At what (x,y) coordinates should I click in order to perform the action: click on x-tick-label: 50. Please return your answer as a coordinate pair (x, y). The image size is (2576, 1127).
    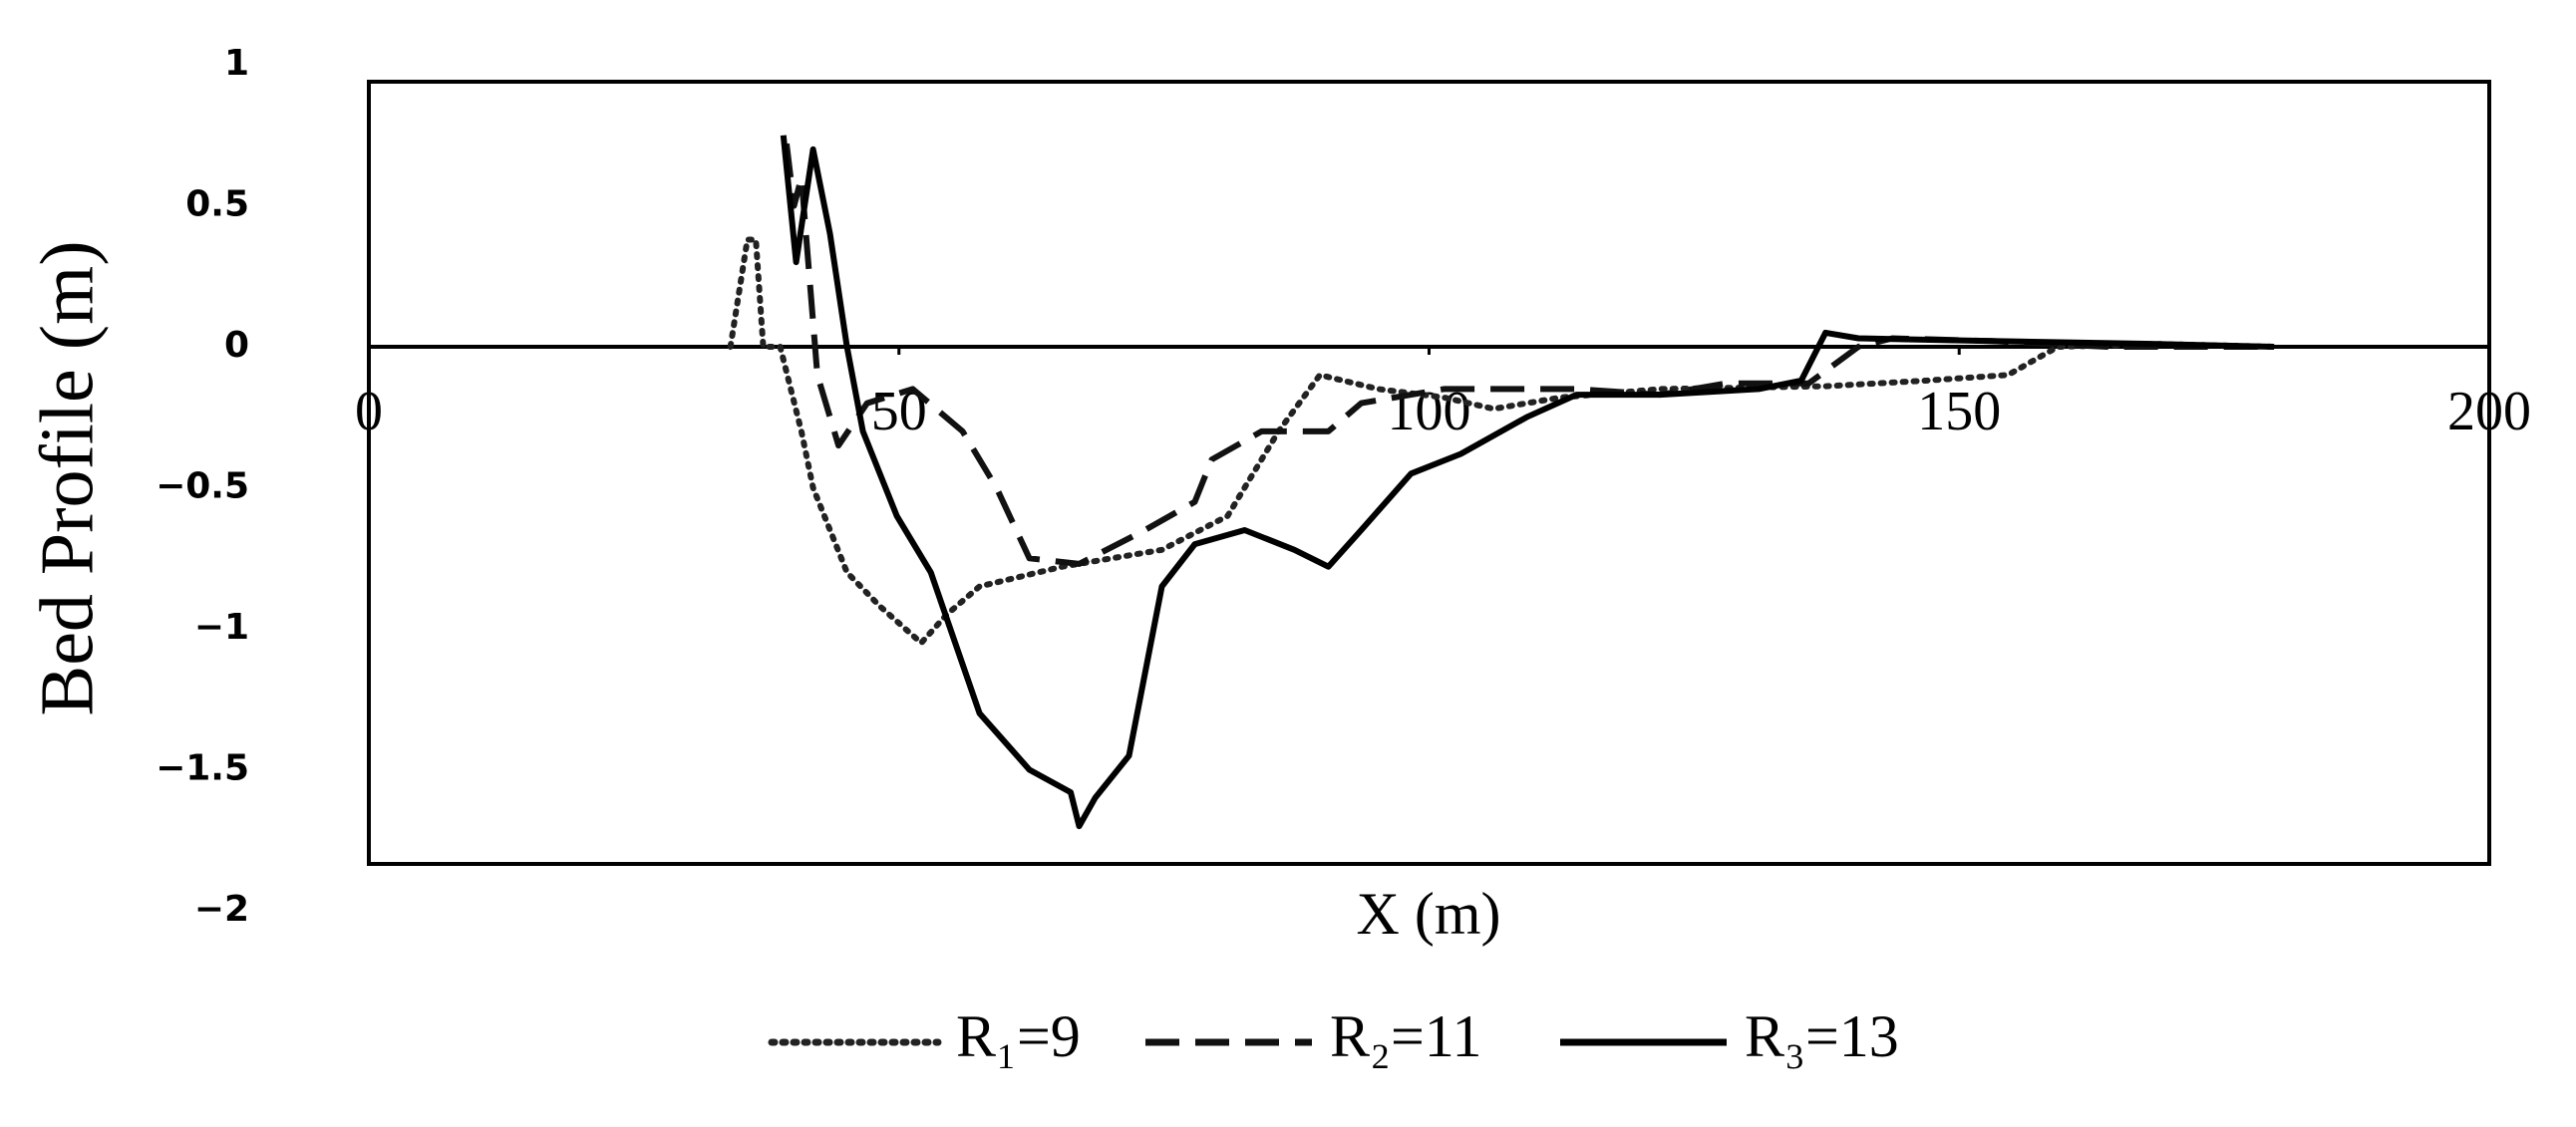
    Looking at the image, I should click on (899, 411).